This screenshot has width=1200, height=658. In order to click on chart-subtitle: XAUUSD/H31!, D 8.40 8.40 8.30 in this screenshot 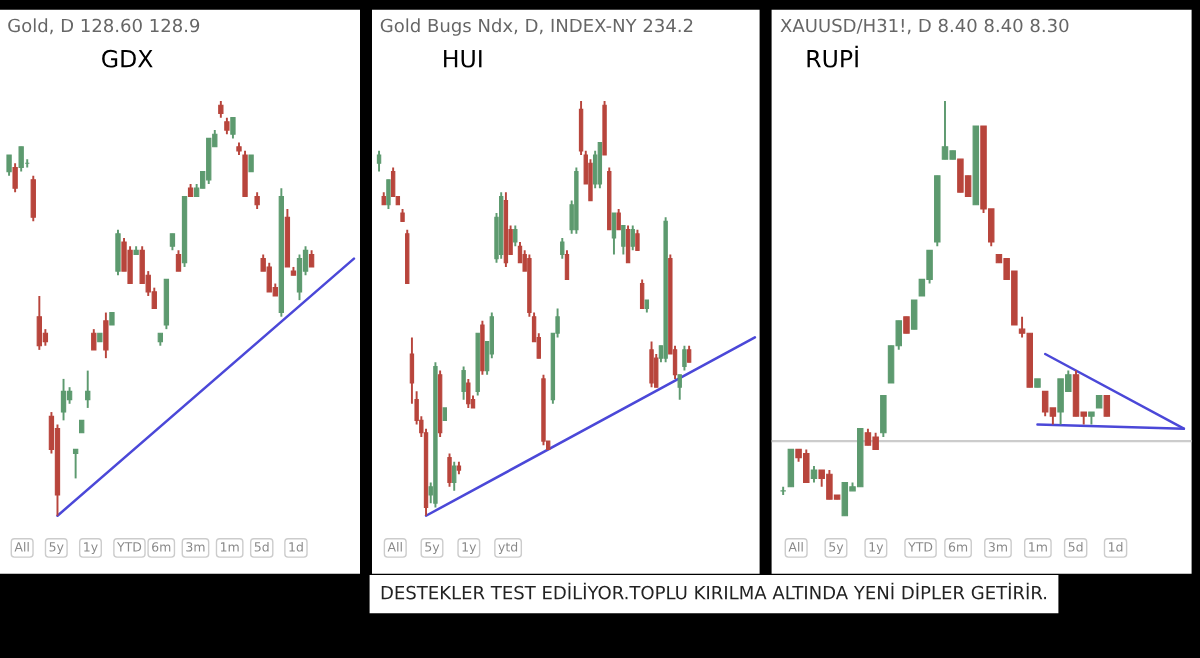, I will do `click(924, 26)`.